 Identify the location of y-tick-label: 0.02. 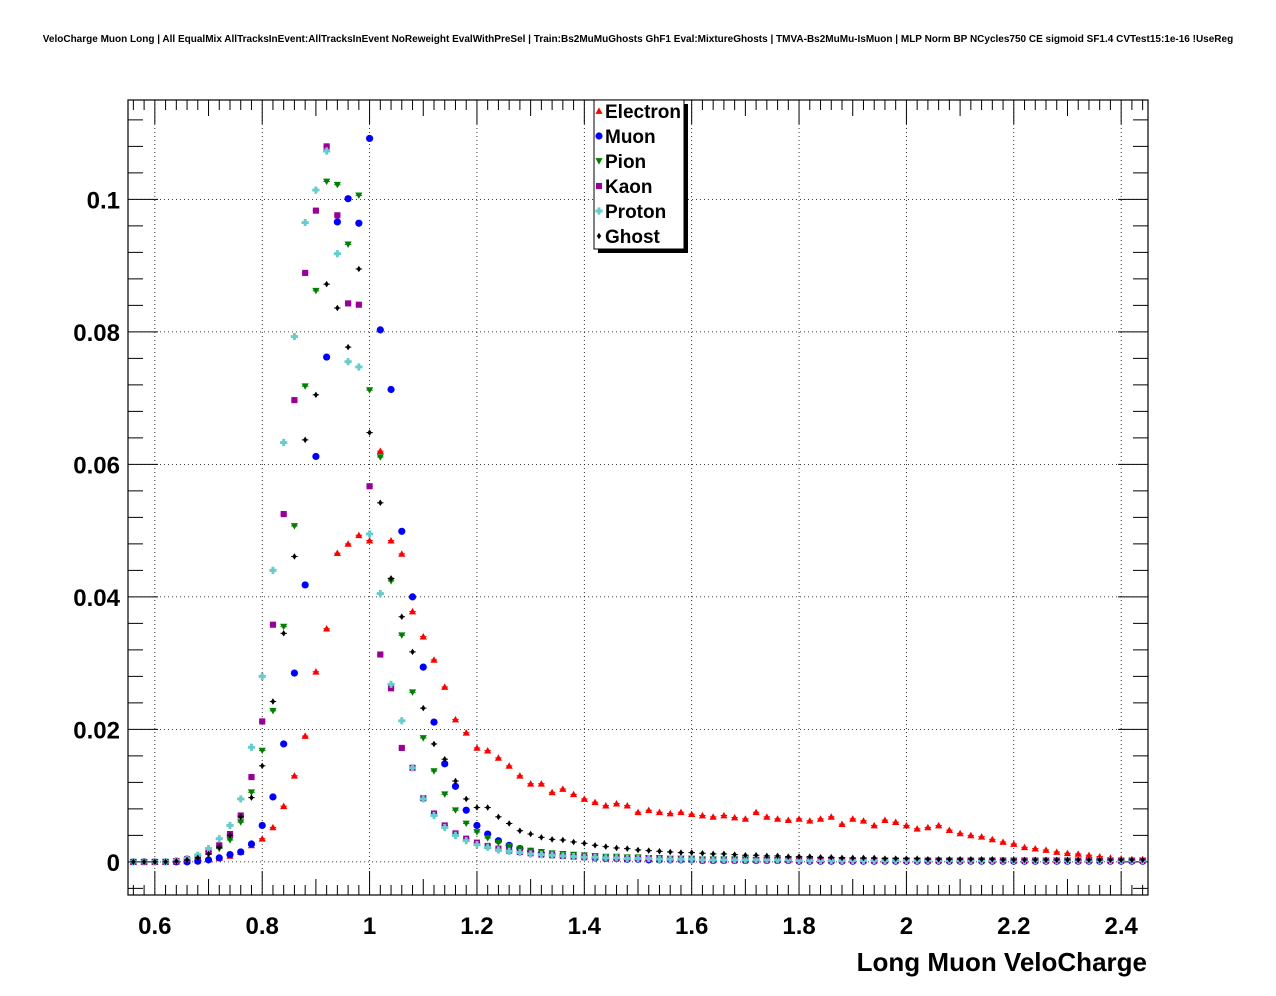
(96, 730).